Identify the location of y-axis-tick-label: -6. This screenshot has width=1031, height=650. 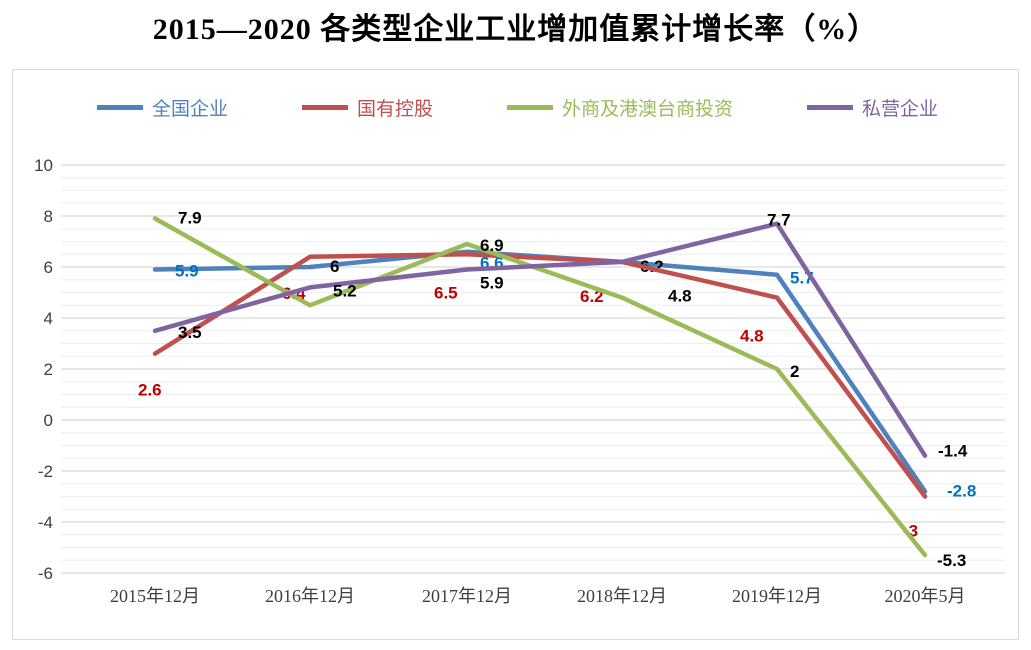
(45, 573).